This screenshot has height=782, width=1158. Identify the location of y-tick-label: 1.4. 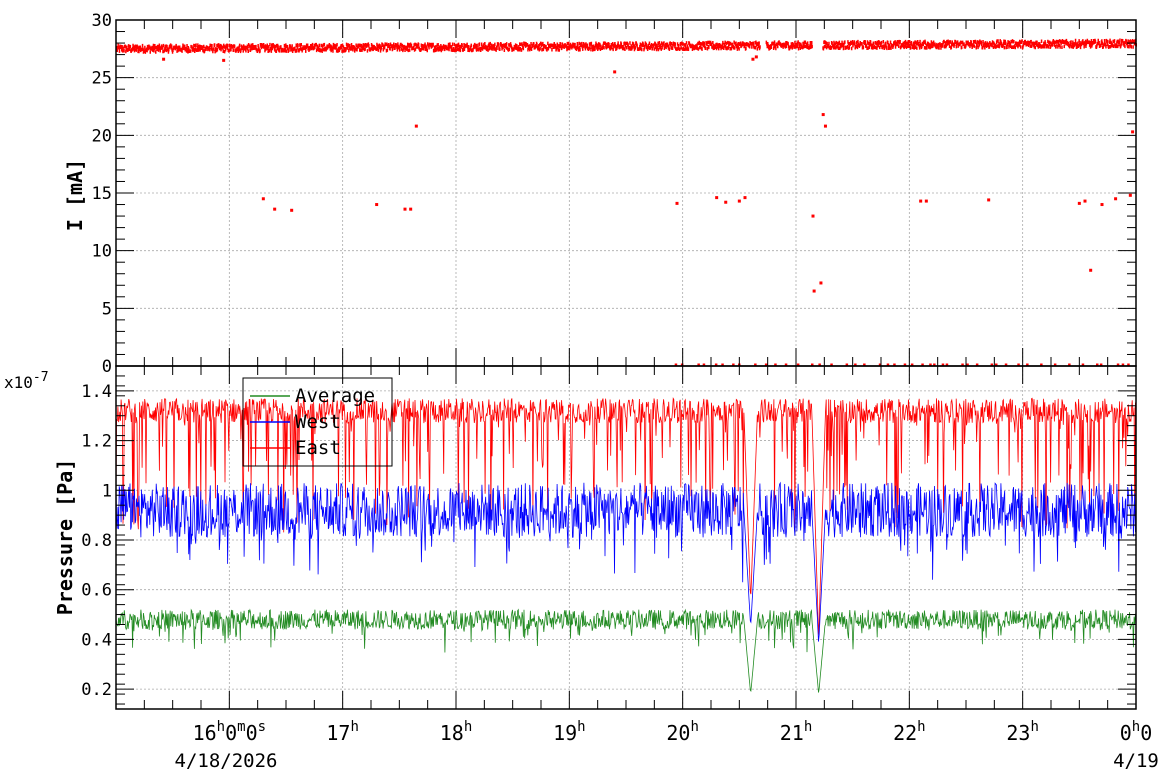
(96, 392).